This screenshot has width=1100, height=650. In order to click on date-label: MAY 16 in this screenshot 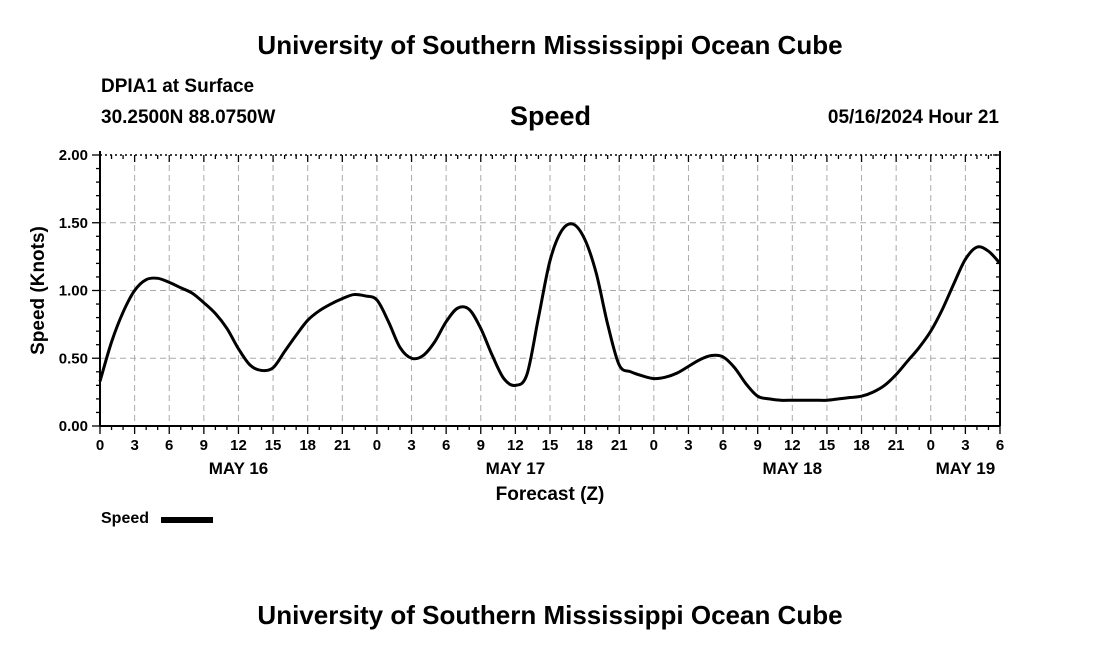, I will do `click(239, 468)`.